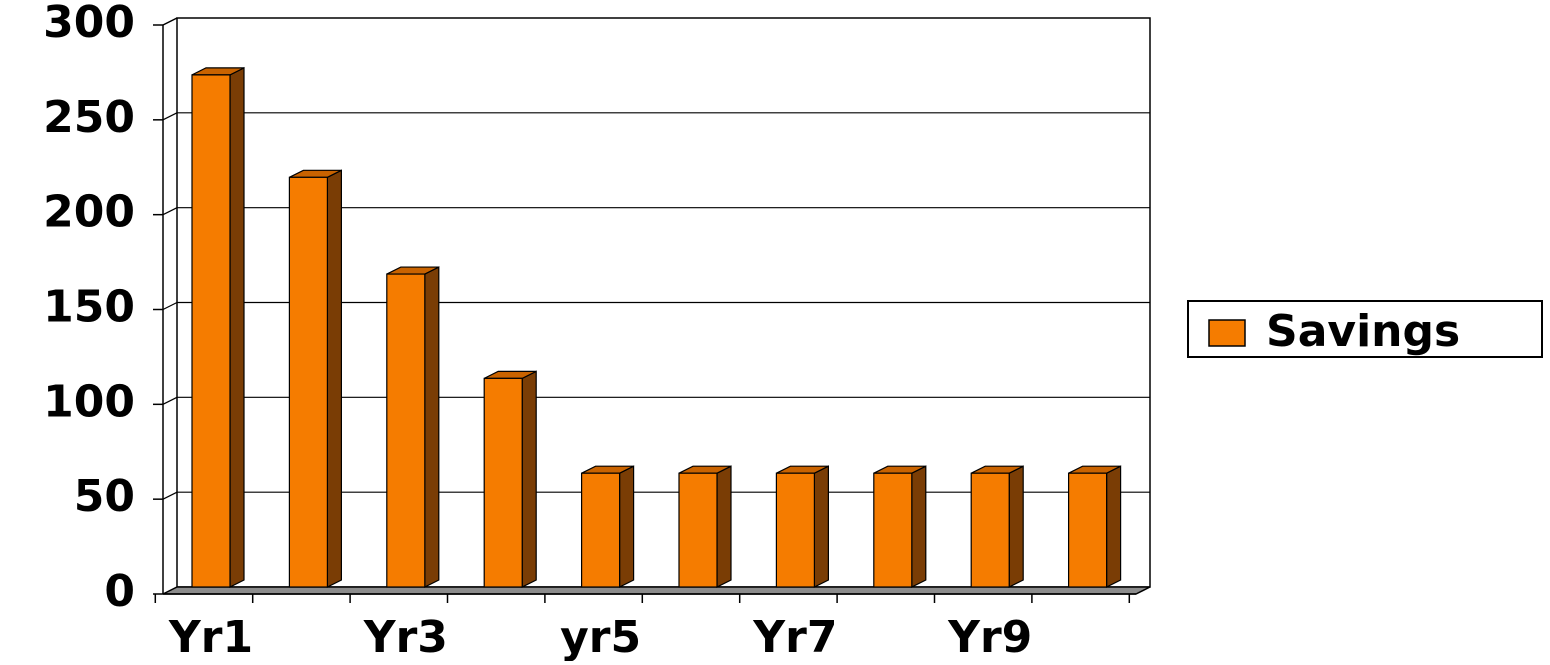 The width and height of the screenshot is (1550, 665). I want to click on legend: Savings, so click(1365, 329).